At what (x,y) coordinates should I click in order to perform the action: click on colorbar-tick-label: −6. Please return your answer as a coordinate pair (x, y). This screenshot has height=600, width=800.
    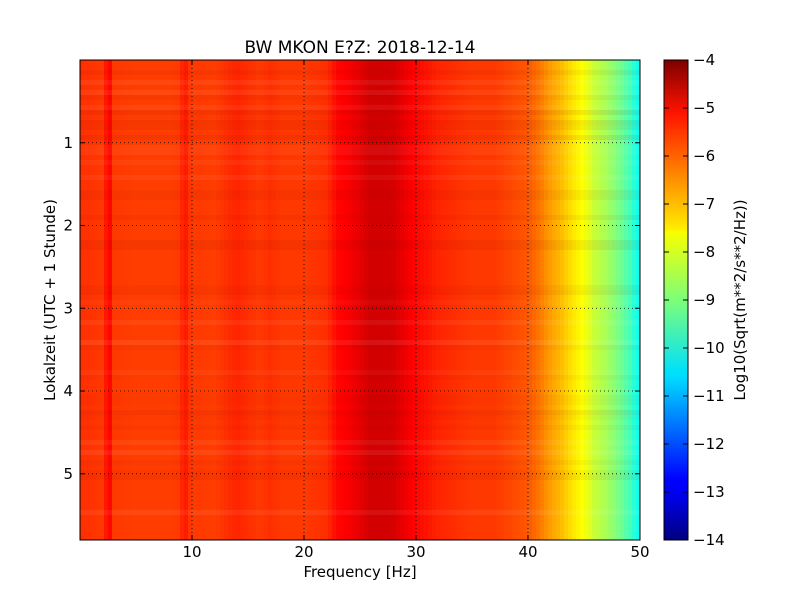
    Looking at the image, I should click on (704, 156).